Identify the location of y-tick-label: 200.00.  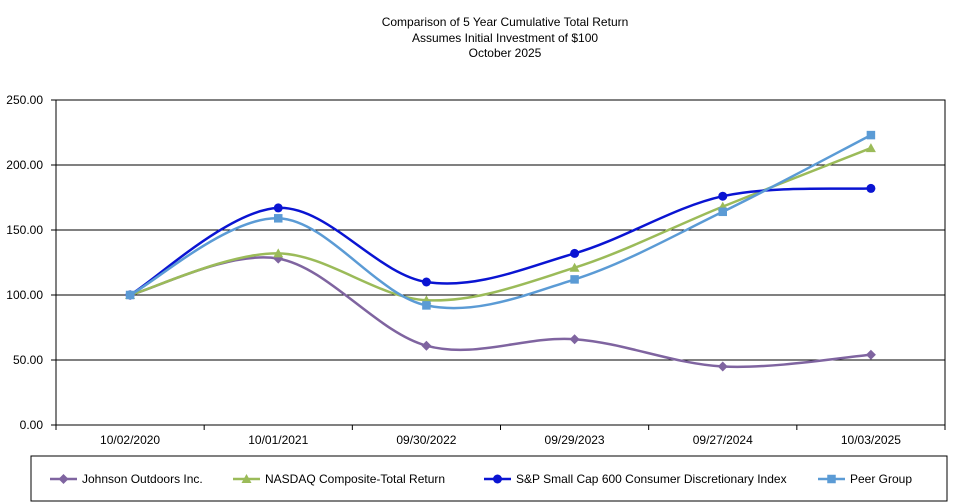
(24, 165).